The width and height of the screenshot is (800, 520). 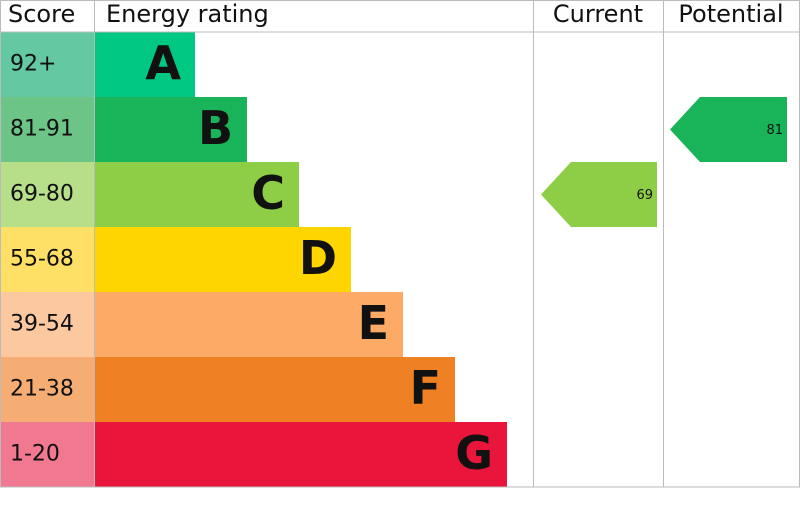 What do you see at coordinates (599, 194) in the screenshot?
I see `current-arrow` at bounding box center [599, 194].